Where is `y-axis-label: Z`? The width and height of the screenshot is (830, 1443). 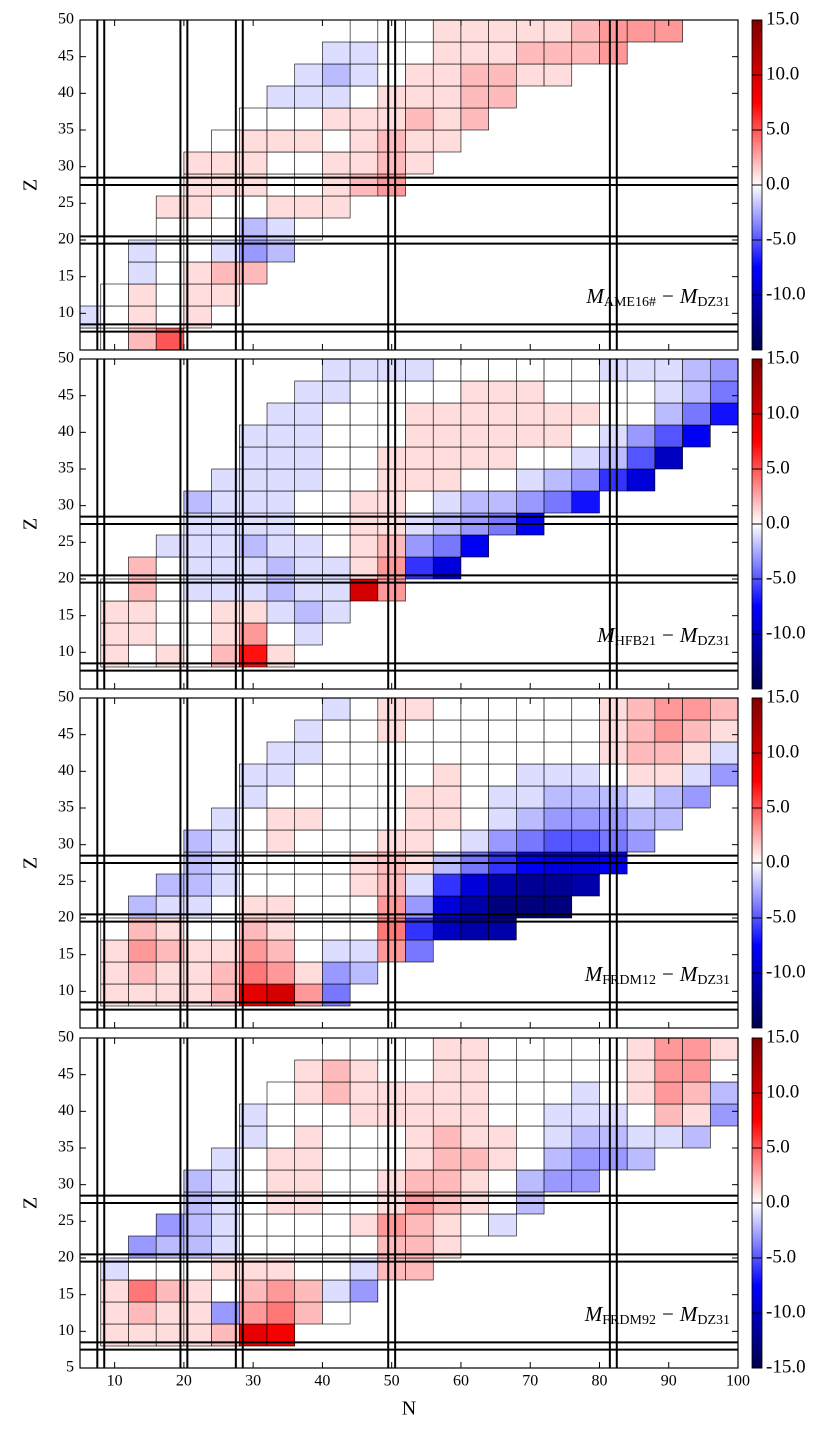
y-axis-label: Z is located at coordinates (31, 1203).